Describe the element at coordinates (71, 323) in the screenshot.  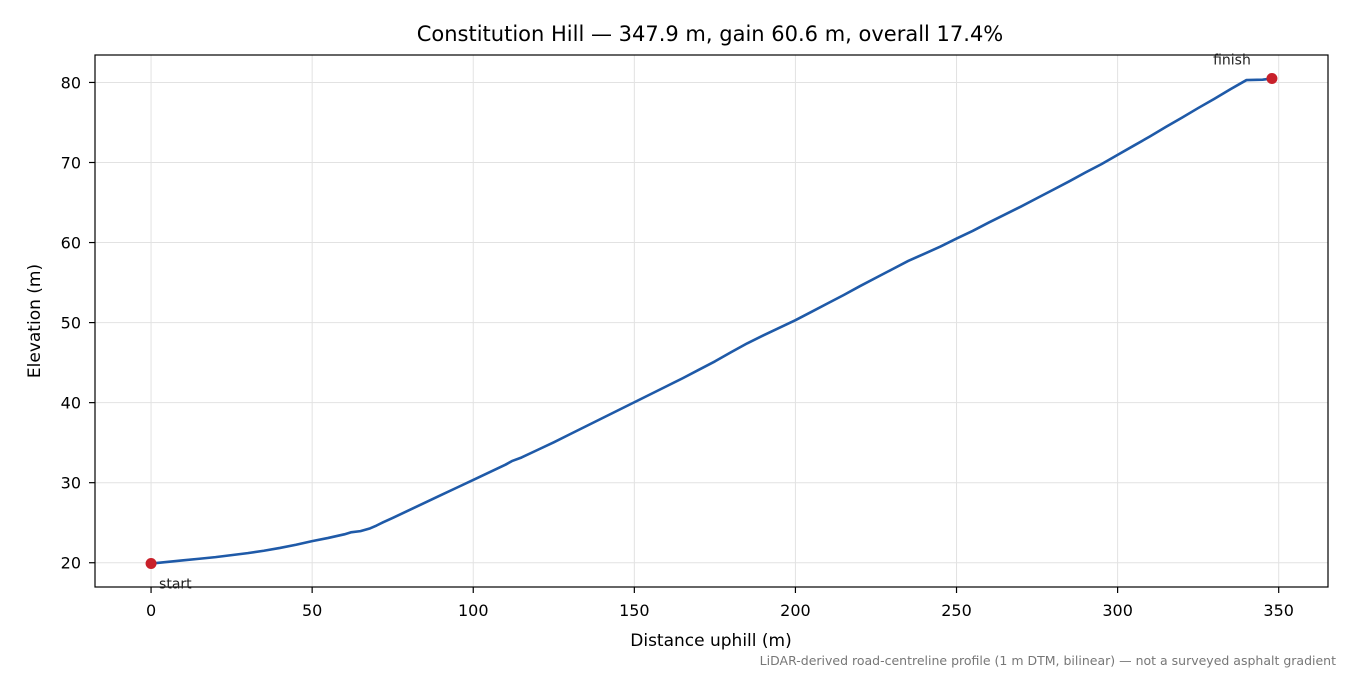
I see `y-tick-label: 50` at that location.